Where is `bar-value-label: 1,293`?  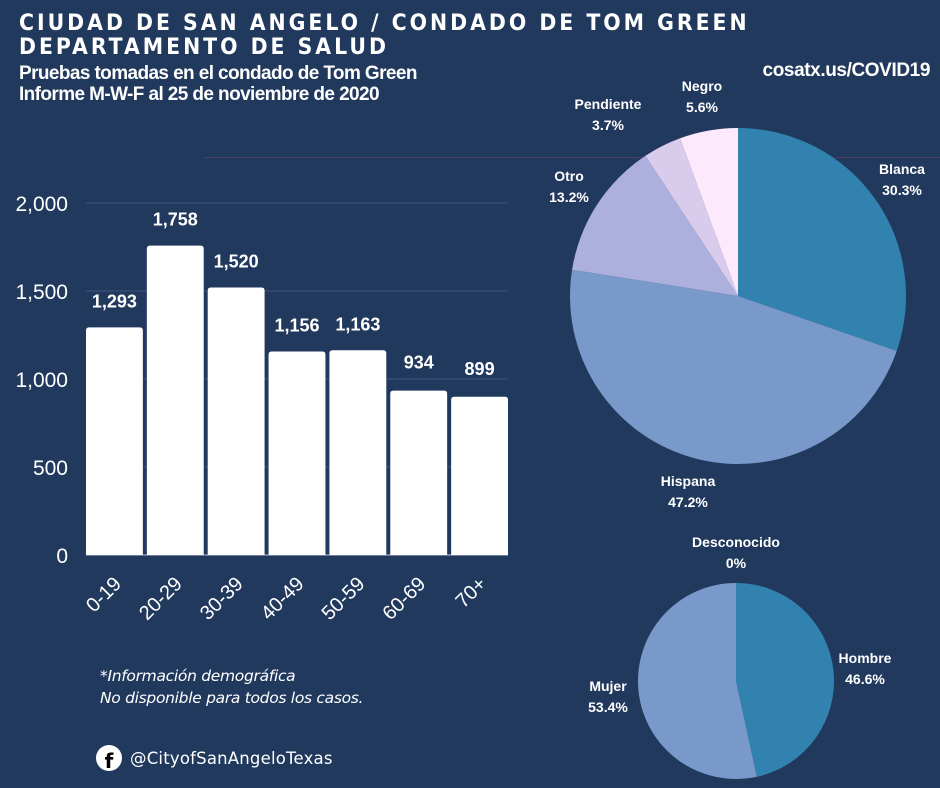
bar-value-label: 1,293 is located at coordinates (114, 301).